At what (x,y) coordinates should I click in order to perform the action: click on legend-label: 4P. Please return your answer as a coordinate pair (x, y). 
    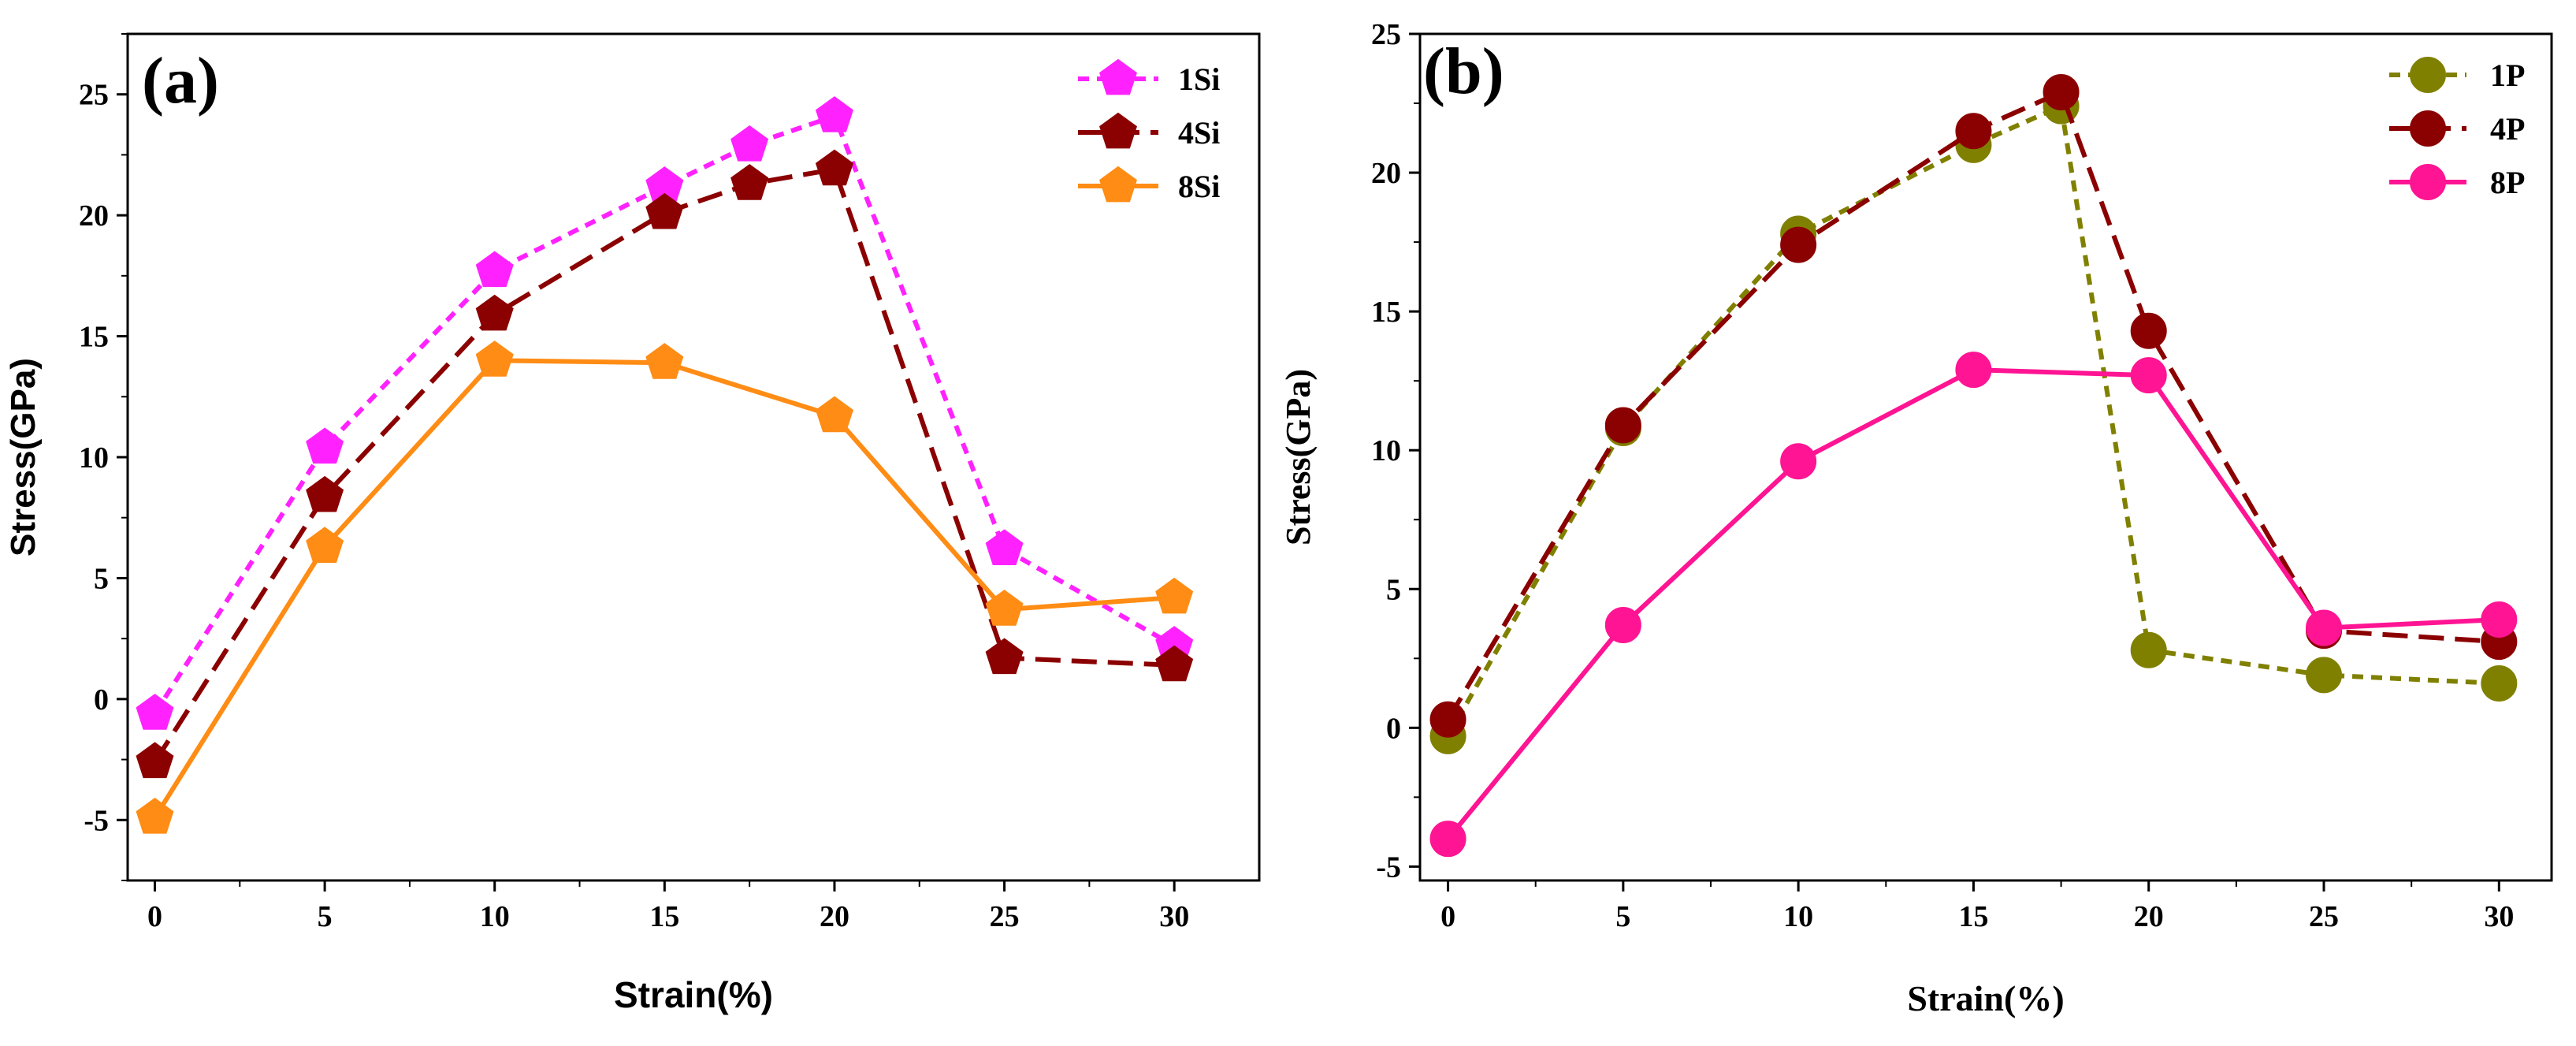
    Looking at the image, I should click on (2507, 129).